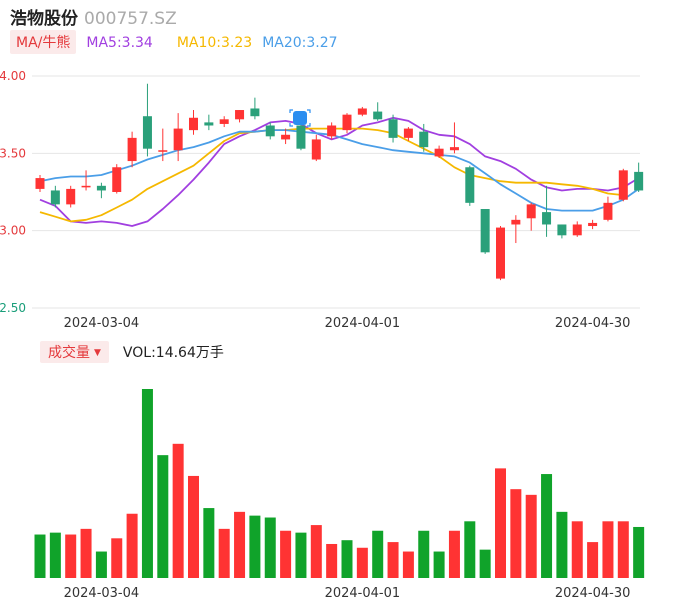  Describe the element at coordinates (13, 153) in the screenshot. I see `y-tick-label: 3.50` at that location.